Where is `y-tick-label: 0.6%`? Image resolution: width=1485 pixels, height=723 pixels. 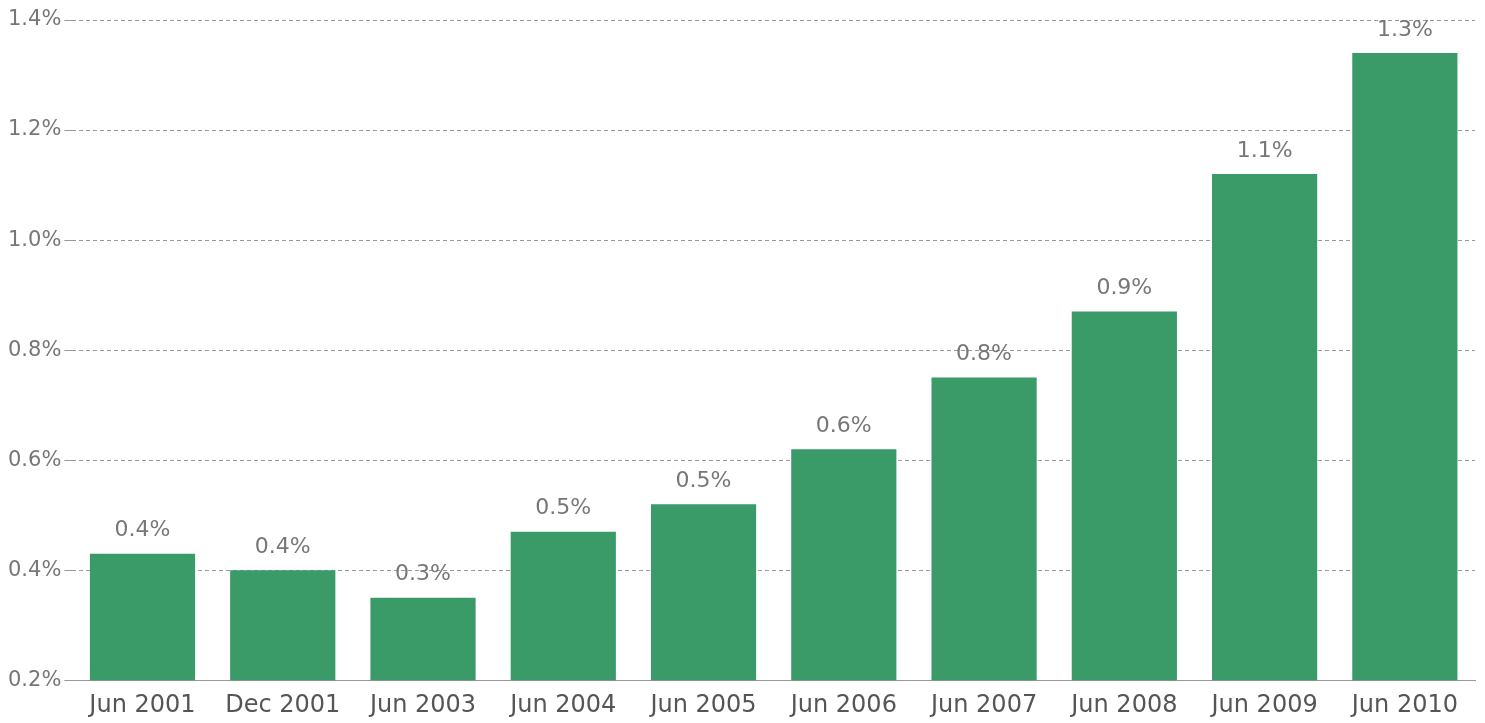 y-tick-label: 0.6% is located at coordinates (34, 458).